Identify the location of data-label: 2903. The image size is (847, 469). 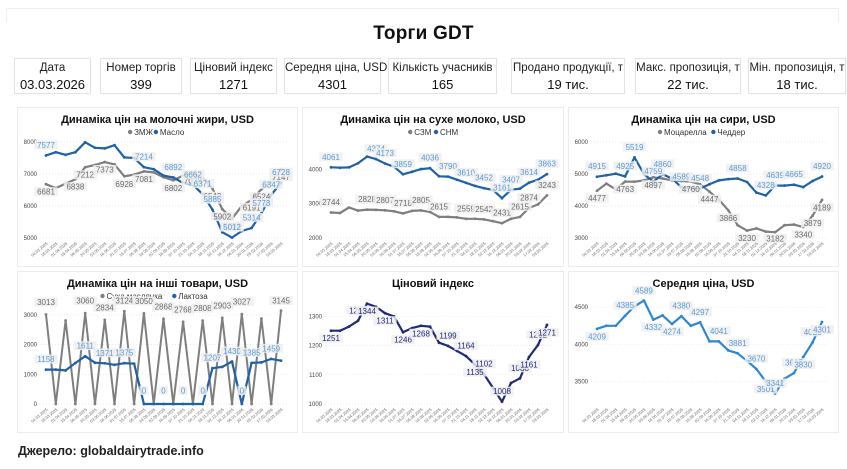
(222, 305).